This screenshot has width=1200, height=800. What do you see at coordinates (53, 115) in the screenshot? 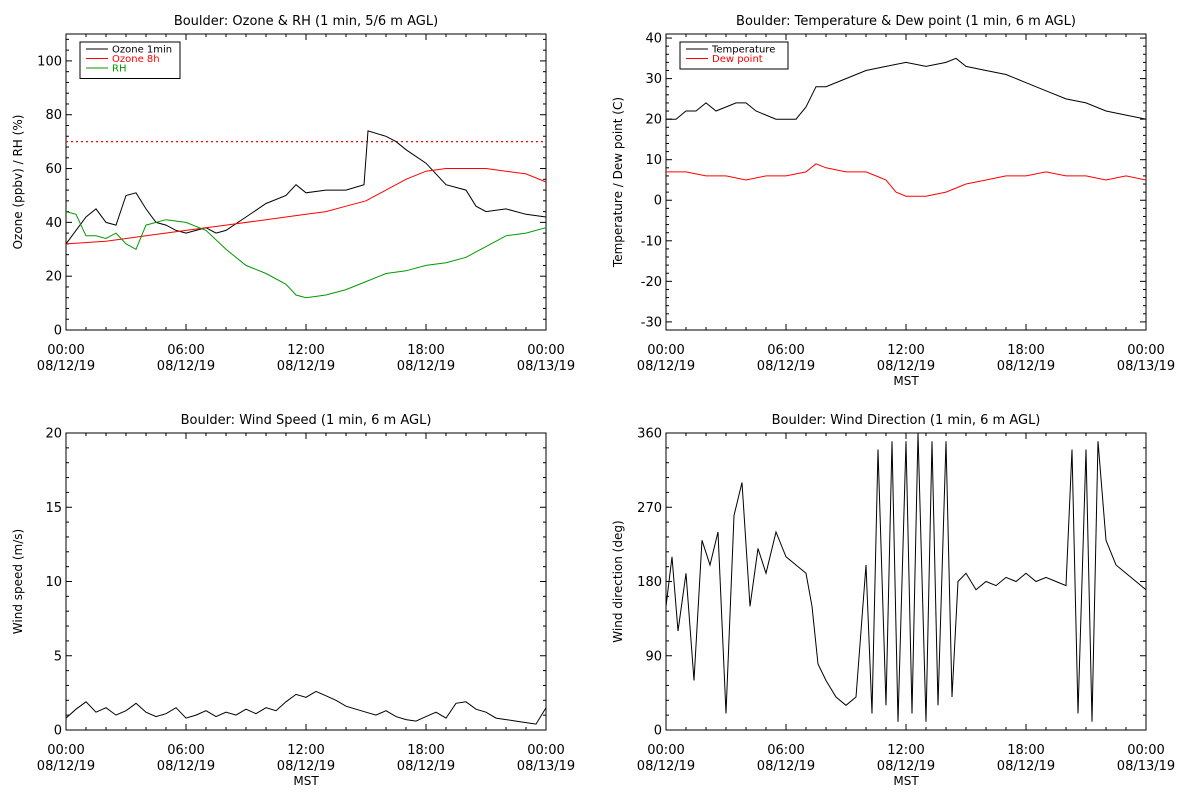
I see `y-tick-label: 80` at bounding box center [53, 115].